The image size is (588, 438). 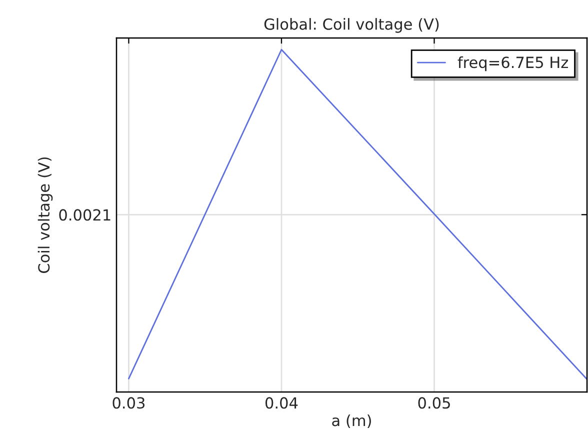 I want to click on text: 0.0021, so click(x=84, y=215).